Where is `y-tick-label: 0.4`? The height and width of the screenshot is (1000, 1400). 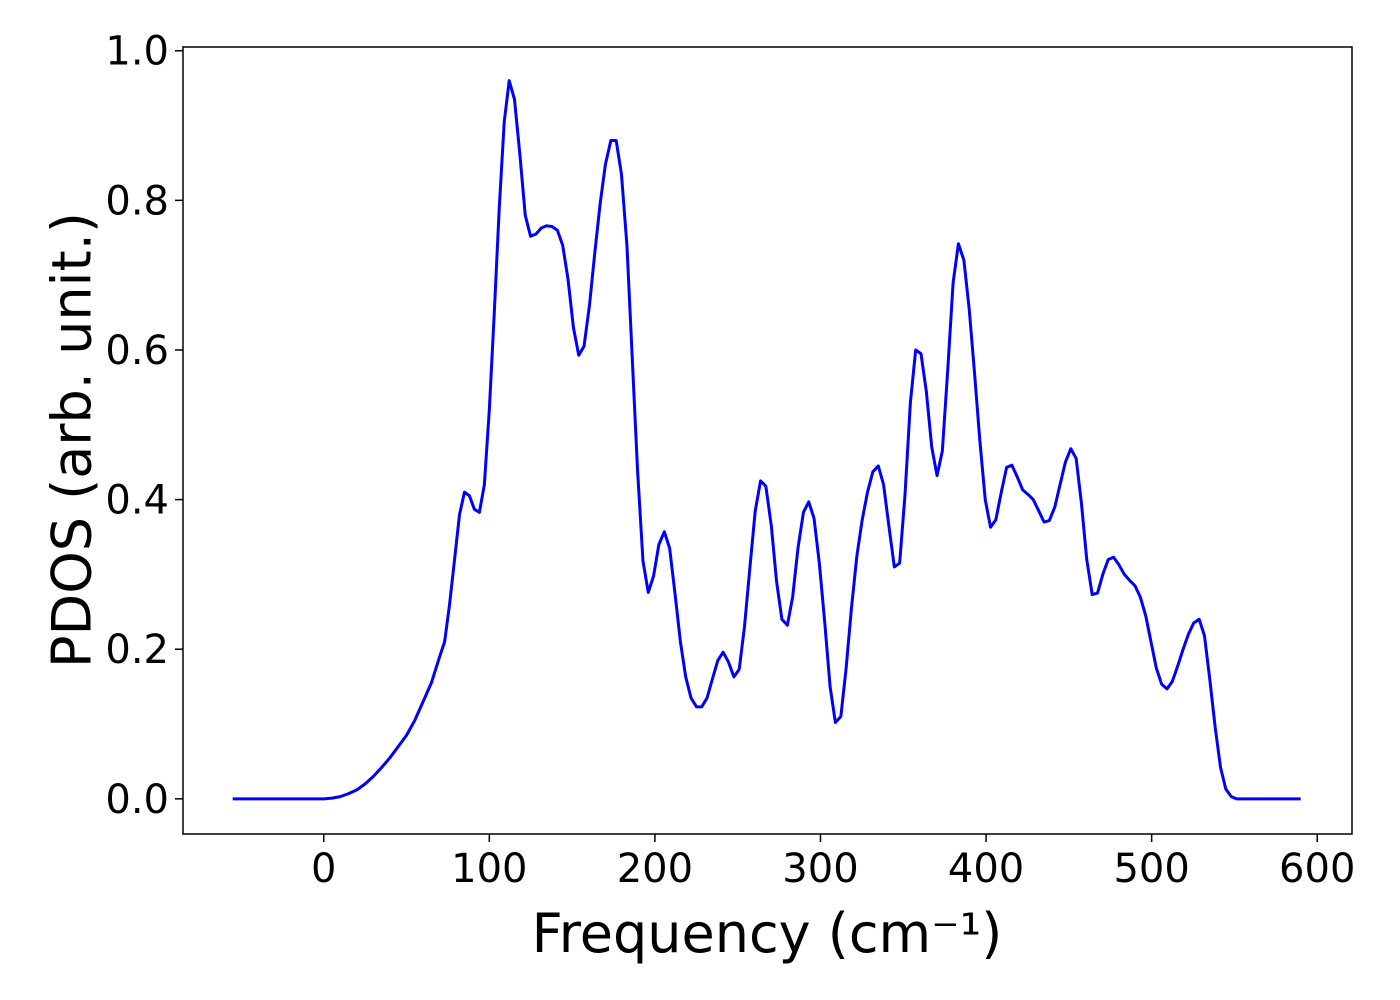
y-tick-label: 0.4 is located at coordinates (137, 501).